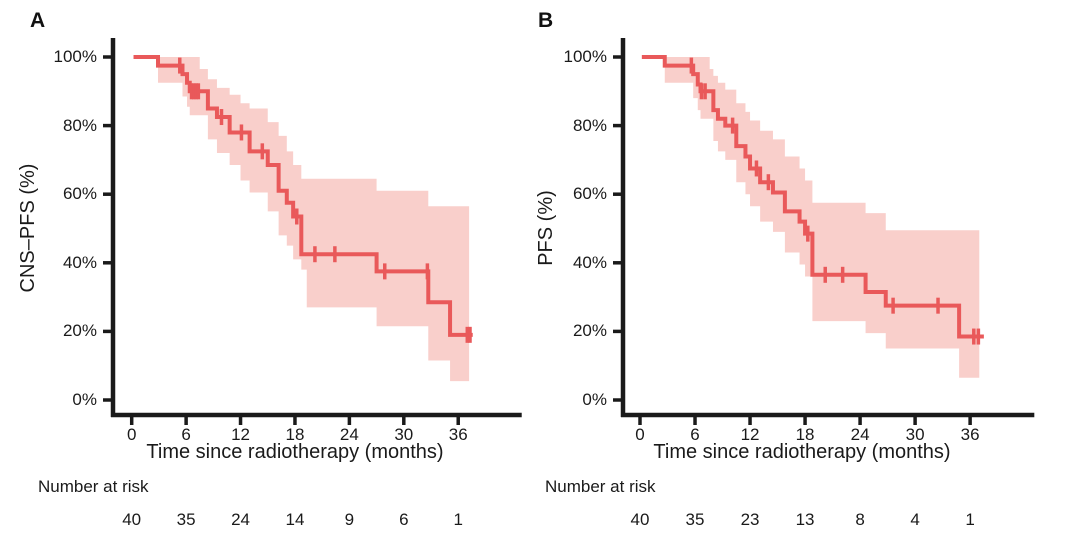 Image resolution: width=1080 pixels, height=551 pixels. Describe the element at coordinates (750, 519) in the screenshot. I see `risk-count: 23` at that location.